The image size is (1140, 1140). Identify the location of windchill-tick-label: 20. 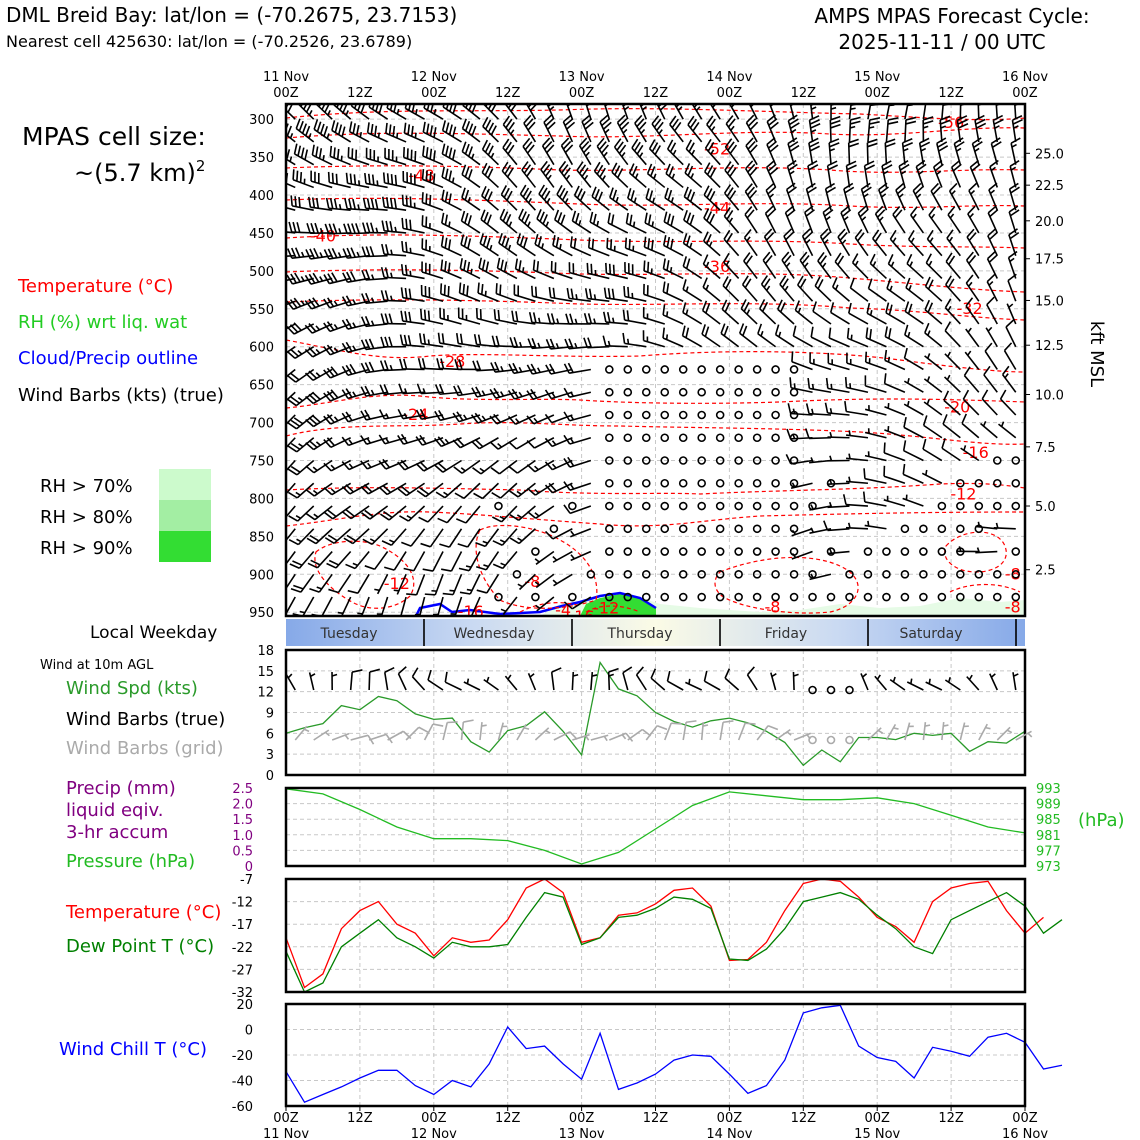
(244, 1005).